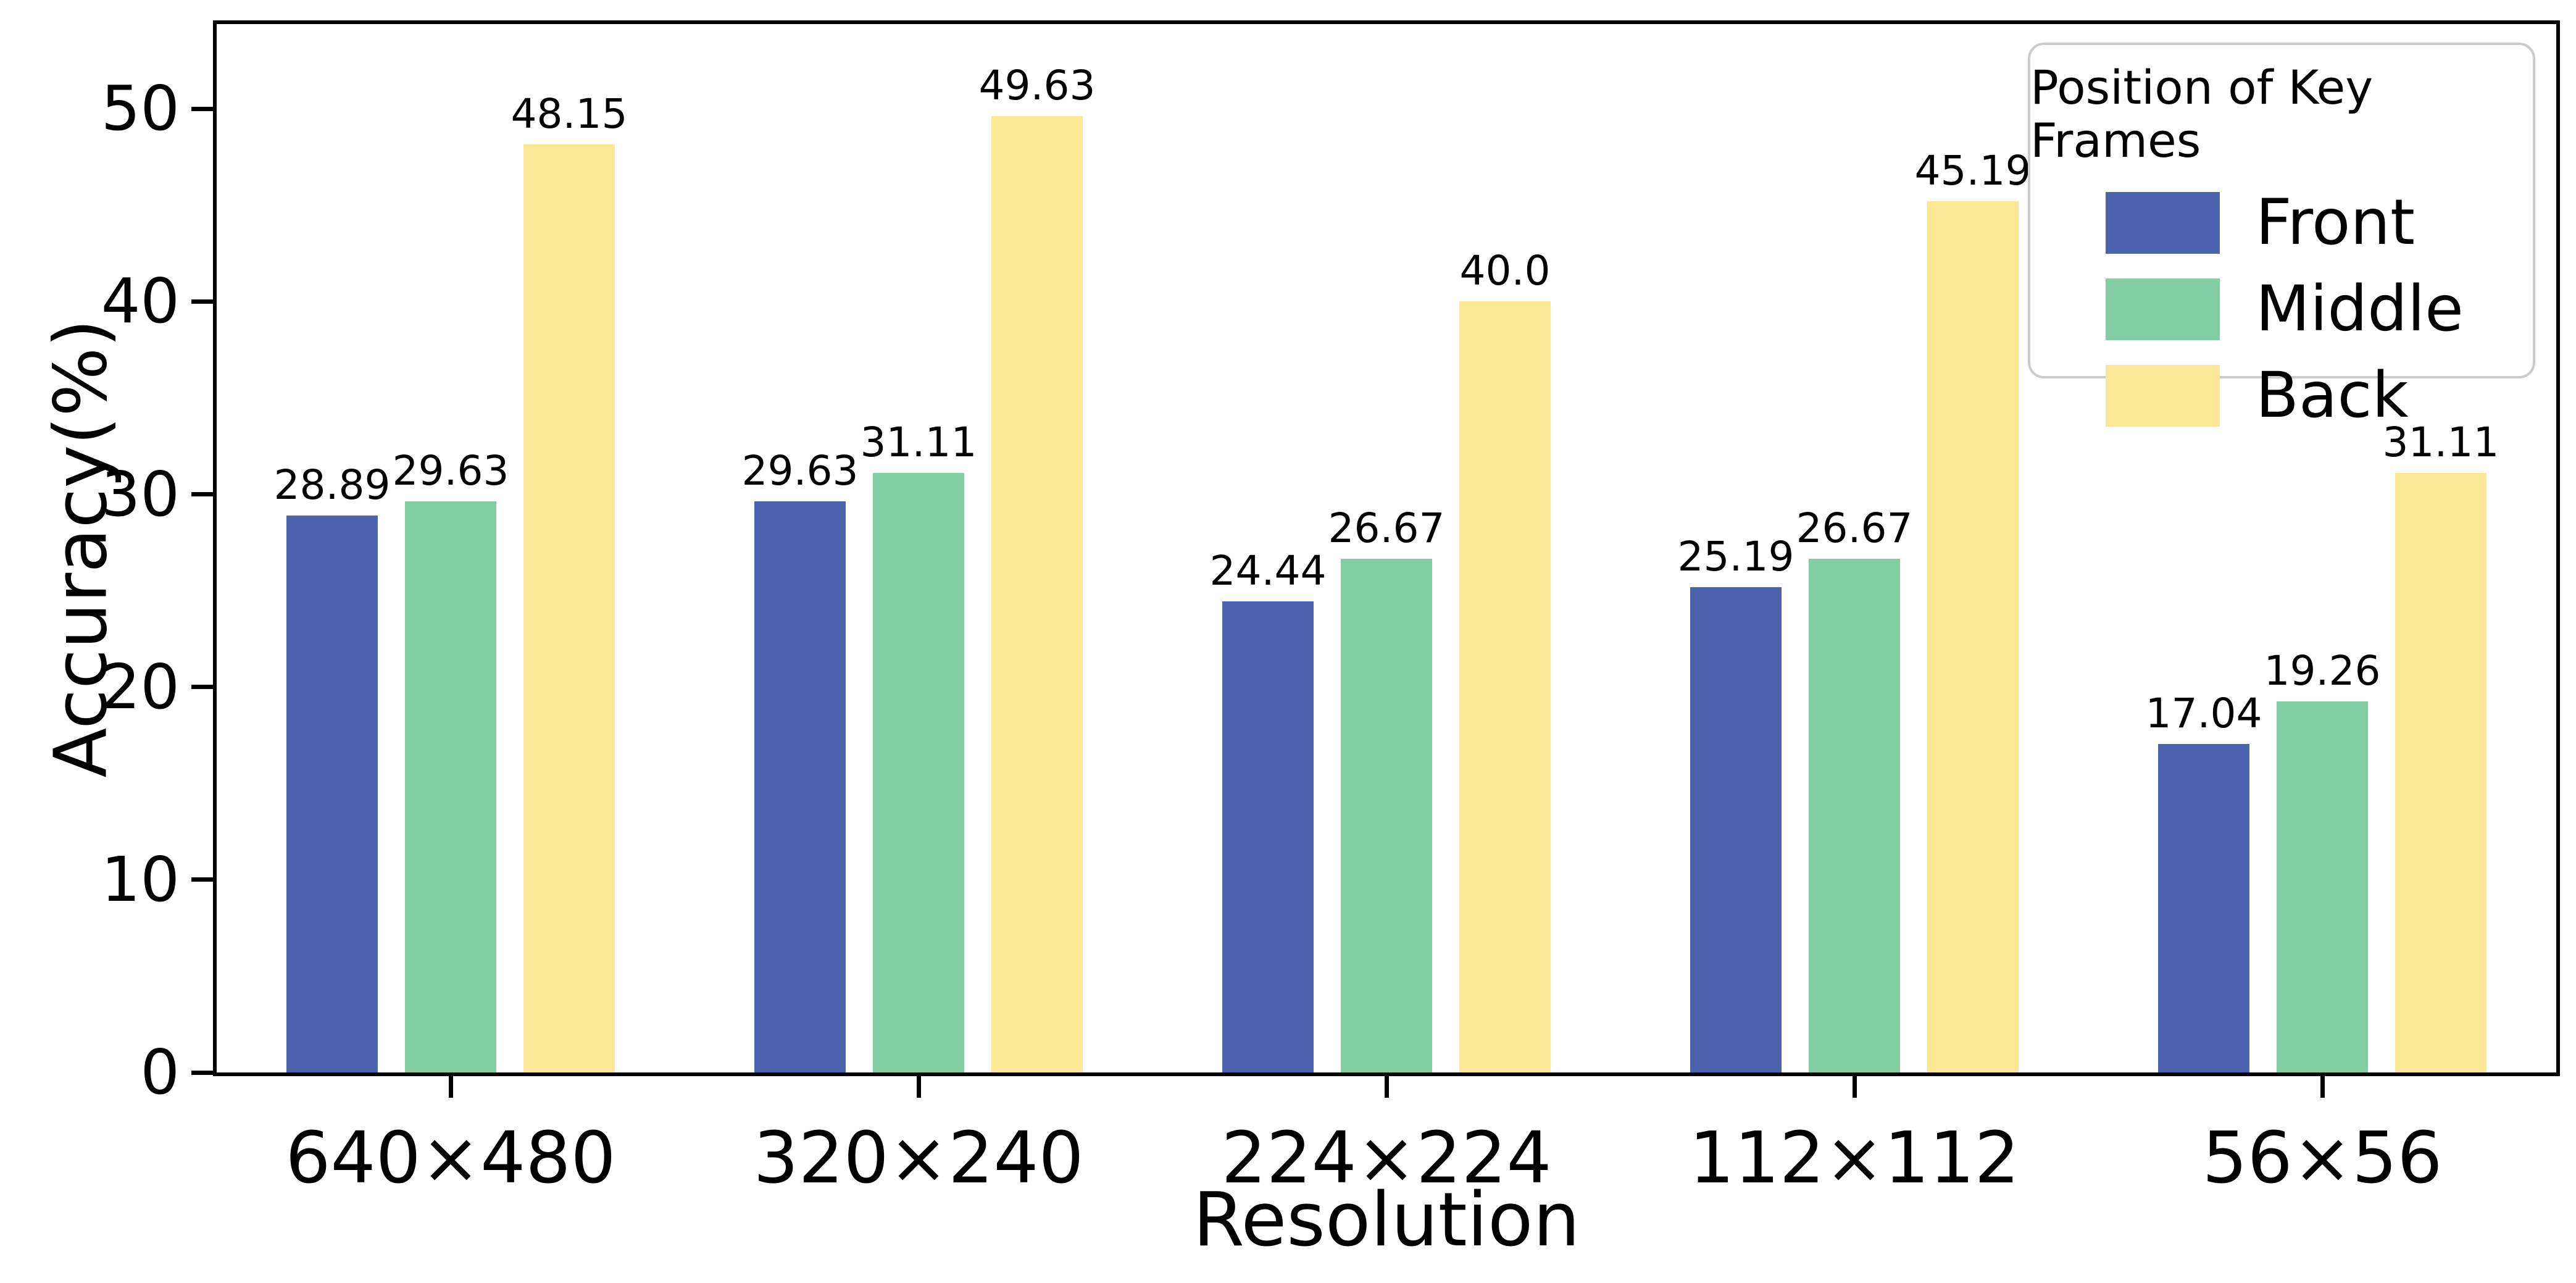 This screenshot has height=1283, width=2576. Describe the element at coordinates (160, 1072) in the screenshot. I see `y-tick-label: 0` at that location.